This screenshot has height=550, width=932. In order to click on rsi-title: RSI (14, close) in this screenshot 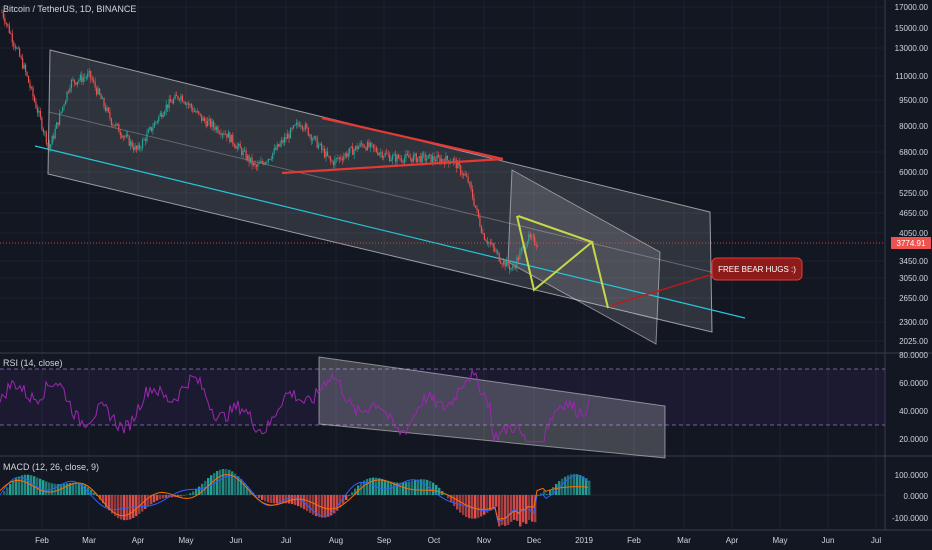, I will do `click(33, 363)`.